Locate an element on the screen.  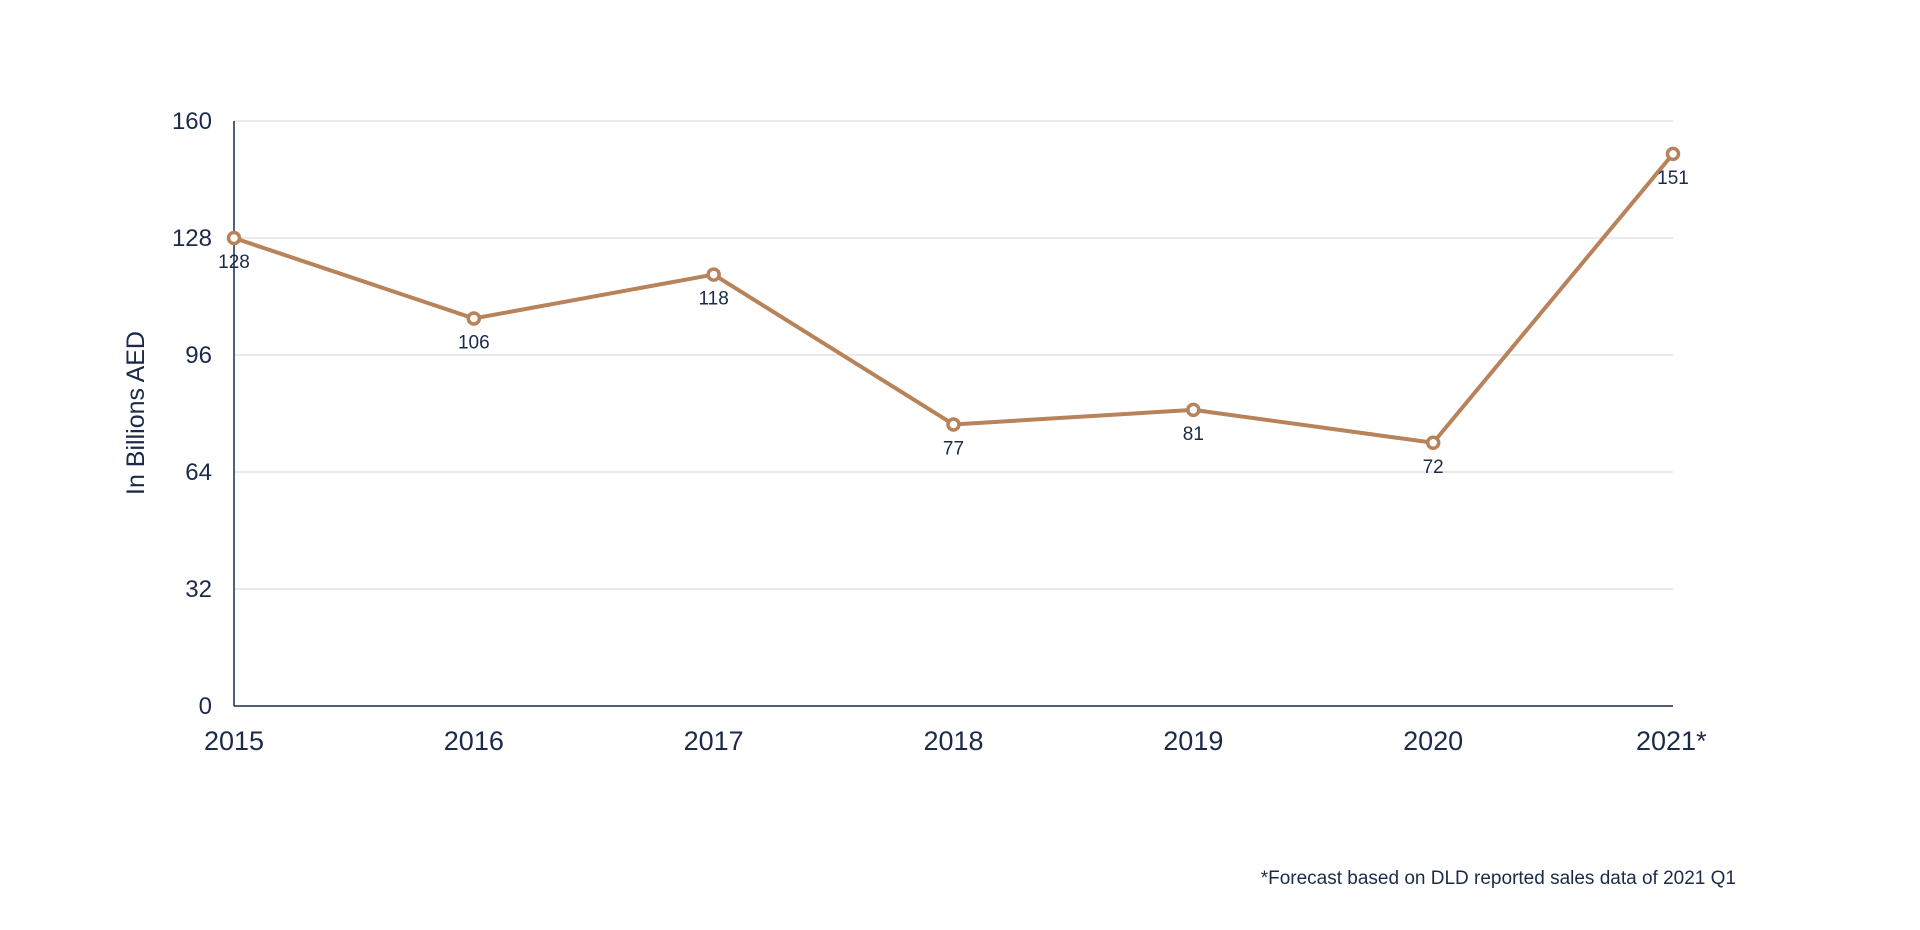
data-label: 72 is located at coordinates (1433, 467).